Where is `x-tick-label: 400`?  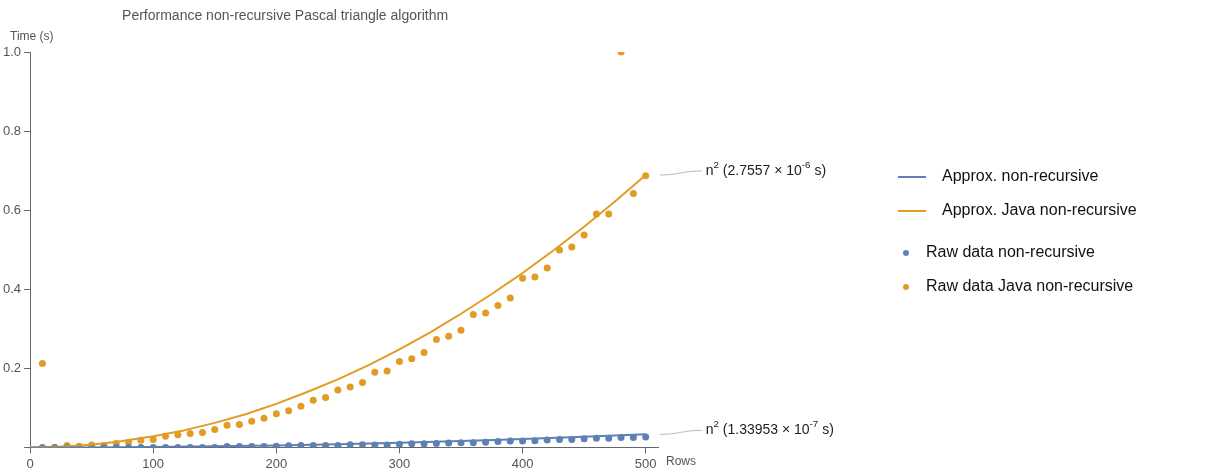 x-tick-label: 400 is located at coordinates (522, 463).